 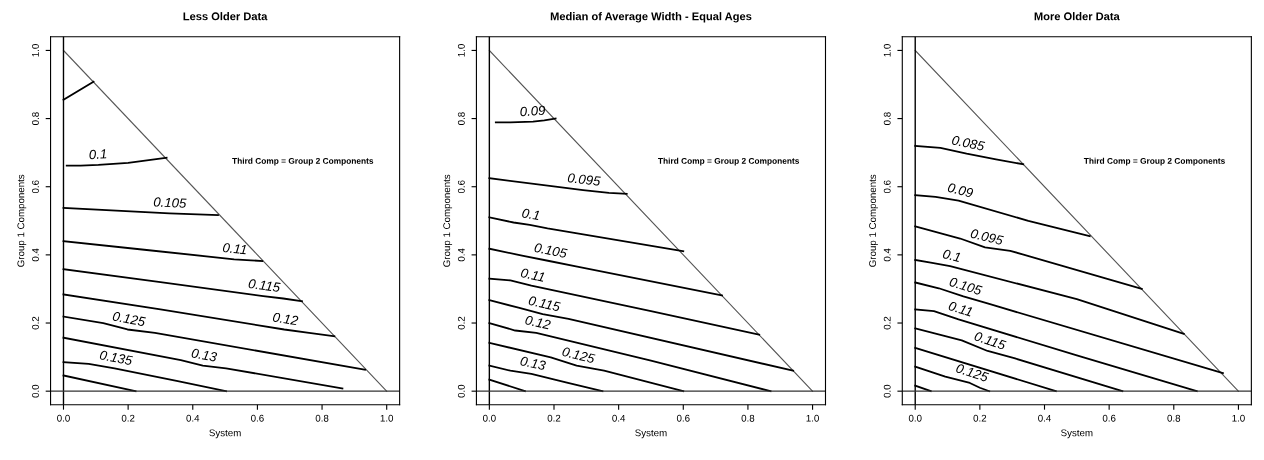 I want to click on text: 0.135, so click(x=116, y=358).